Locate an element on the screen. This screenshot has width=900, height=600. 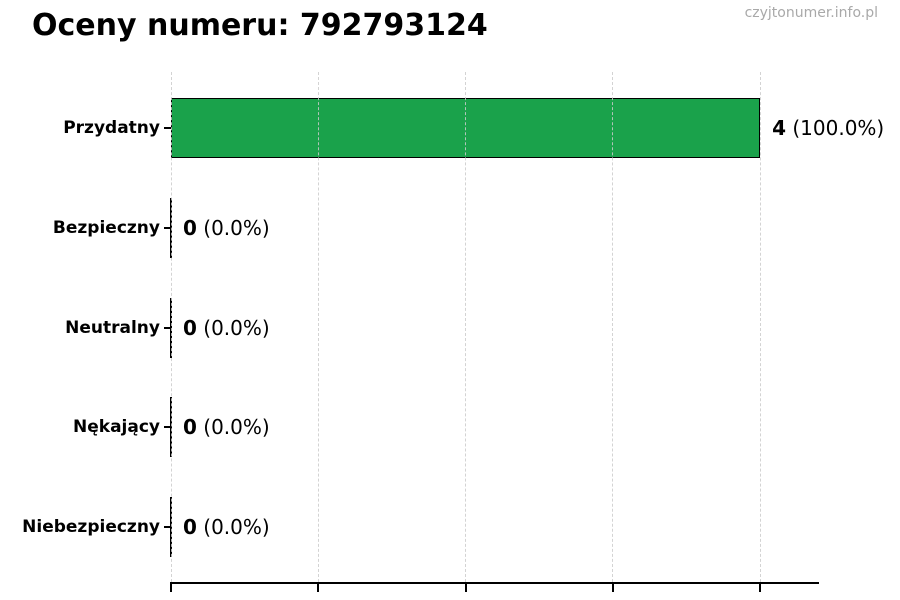
value-label-3: 0 (0.0%) is located at coordinates (226, 427).